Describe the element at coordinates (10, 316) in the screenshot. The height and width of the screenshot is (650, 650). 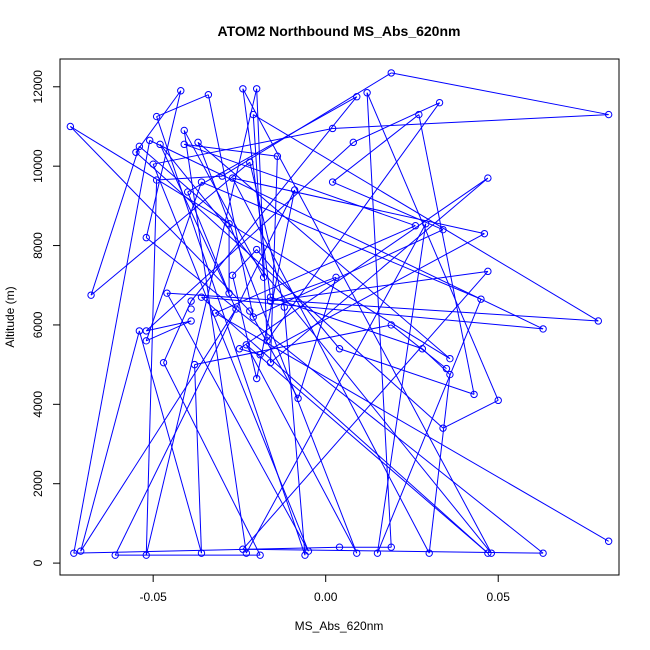
I see `y-axis-label: Altitude (m)` at that location.